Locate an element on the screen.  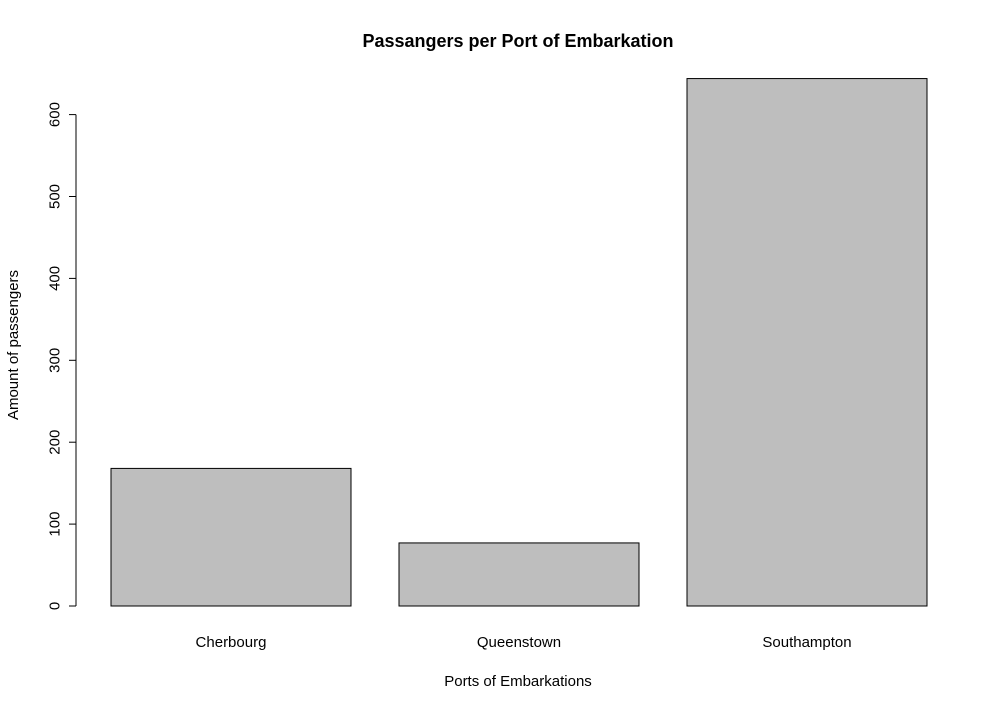
bar-queenstown is located at coordinates (519, 574).